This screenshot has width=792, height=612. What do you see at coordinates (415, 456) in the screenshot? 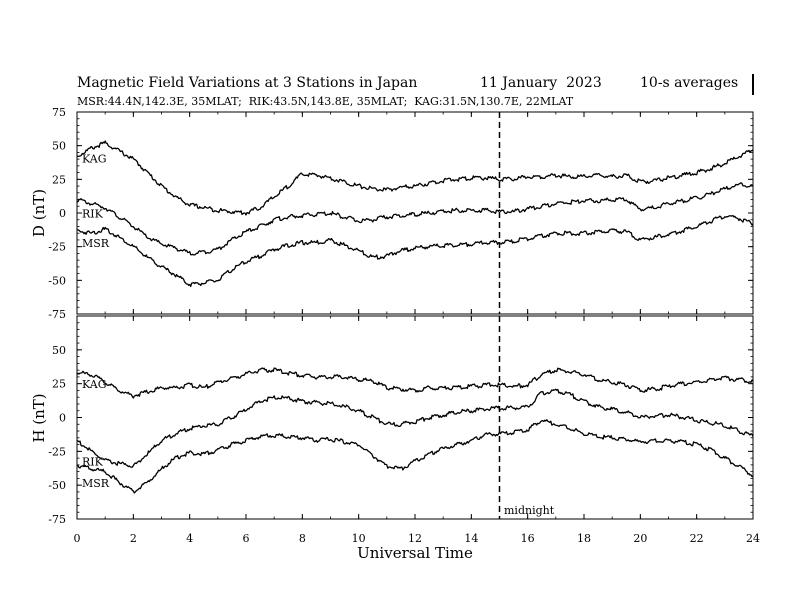
I see `series-line-msr-panel2` at bounding box center [415, 456].